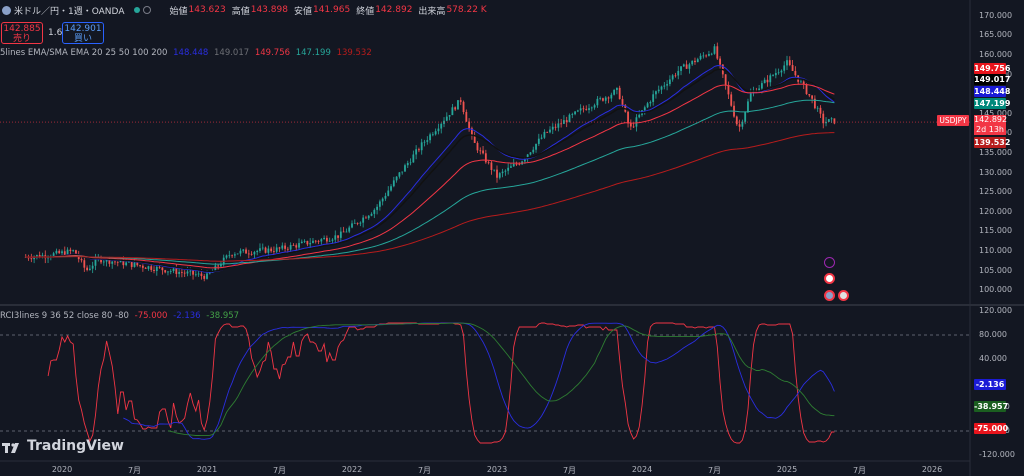  Describe the element at coordinates (12, 447) in the screenshot. I see `tradingview-logo-icon` at that location.